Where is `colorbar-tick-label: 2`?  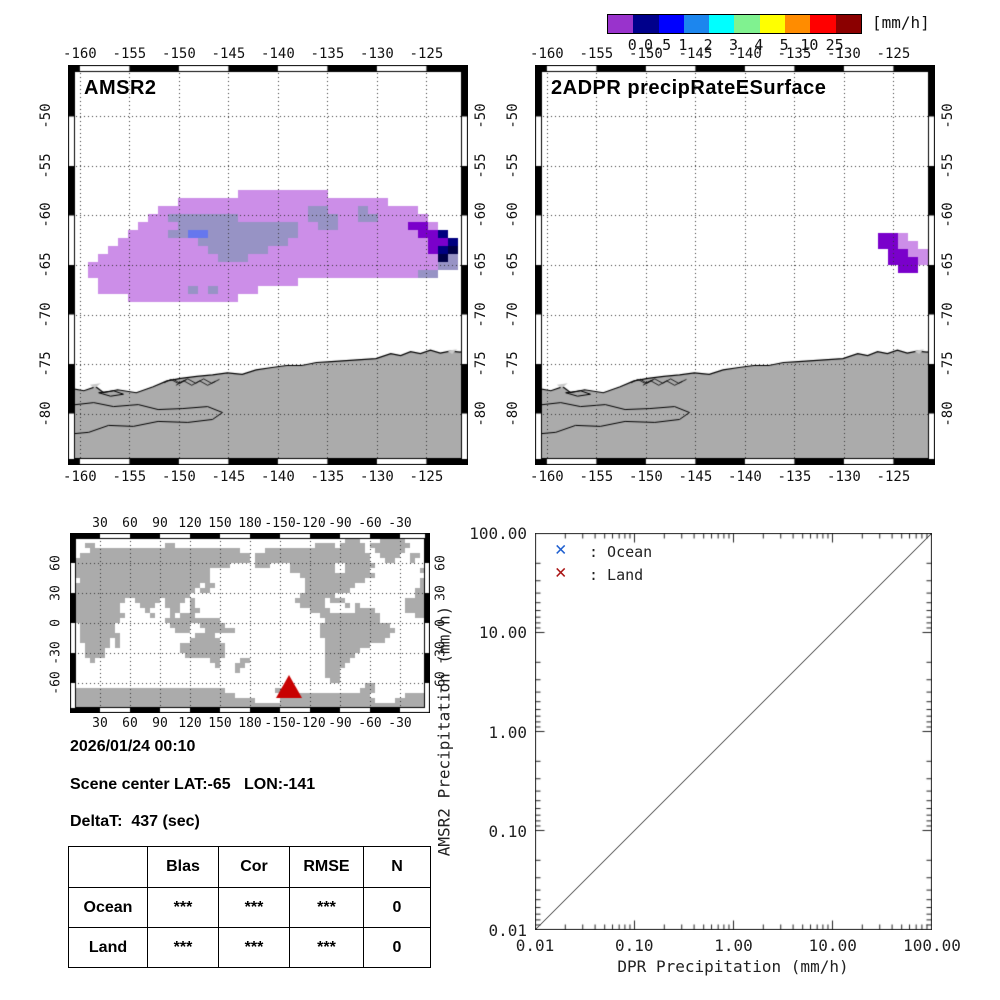
colorbar-tick-label: 2 is located at coordinates (708, 45).